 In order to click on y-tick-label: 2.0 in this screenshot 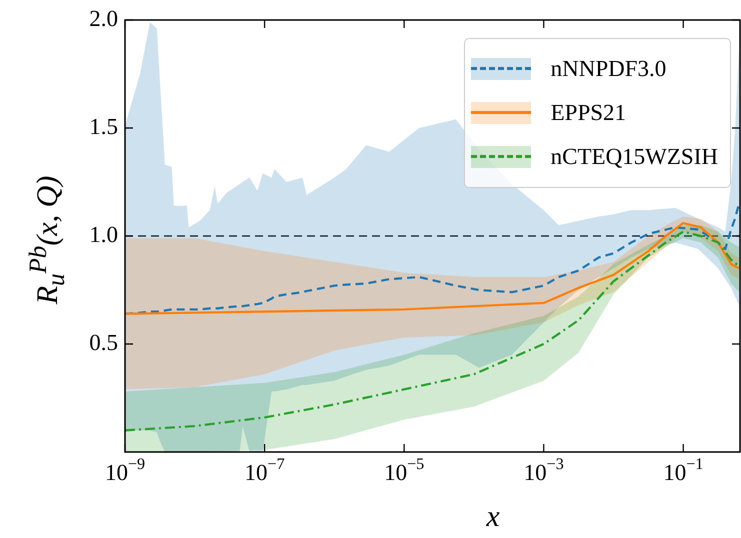, I will do `click(103, 19)`.